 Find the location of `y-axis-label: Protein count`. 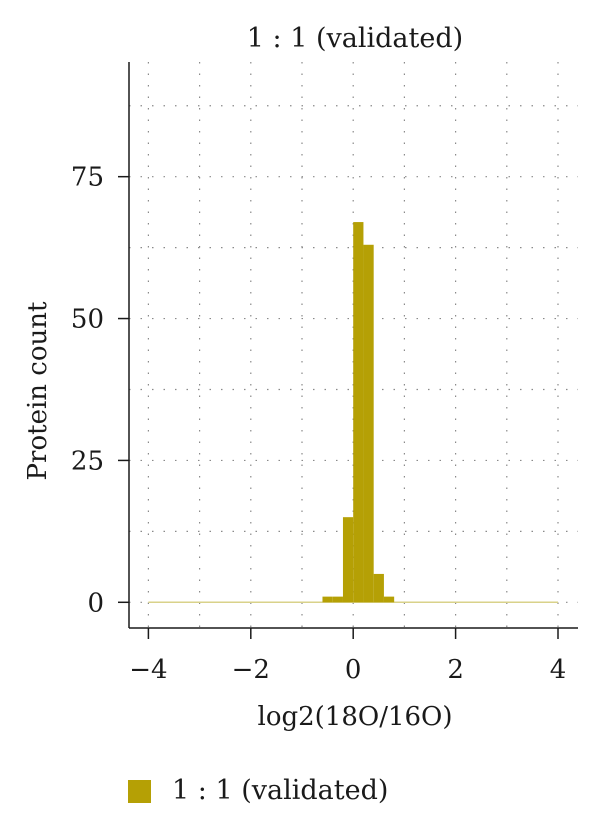

y-axis-label: Protein count is located at coordinates (38, 390).